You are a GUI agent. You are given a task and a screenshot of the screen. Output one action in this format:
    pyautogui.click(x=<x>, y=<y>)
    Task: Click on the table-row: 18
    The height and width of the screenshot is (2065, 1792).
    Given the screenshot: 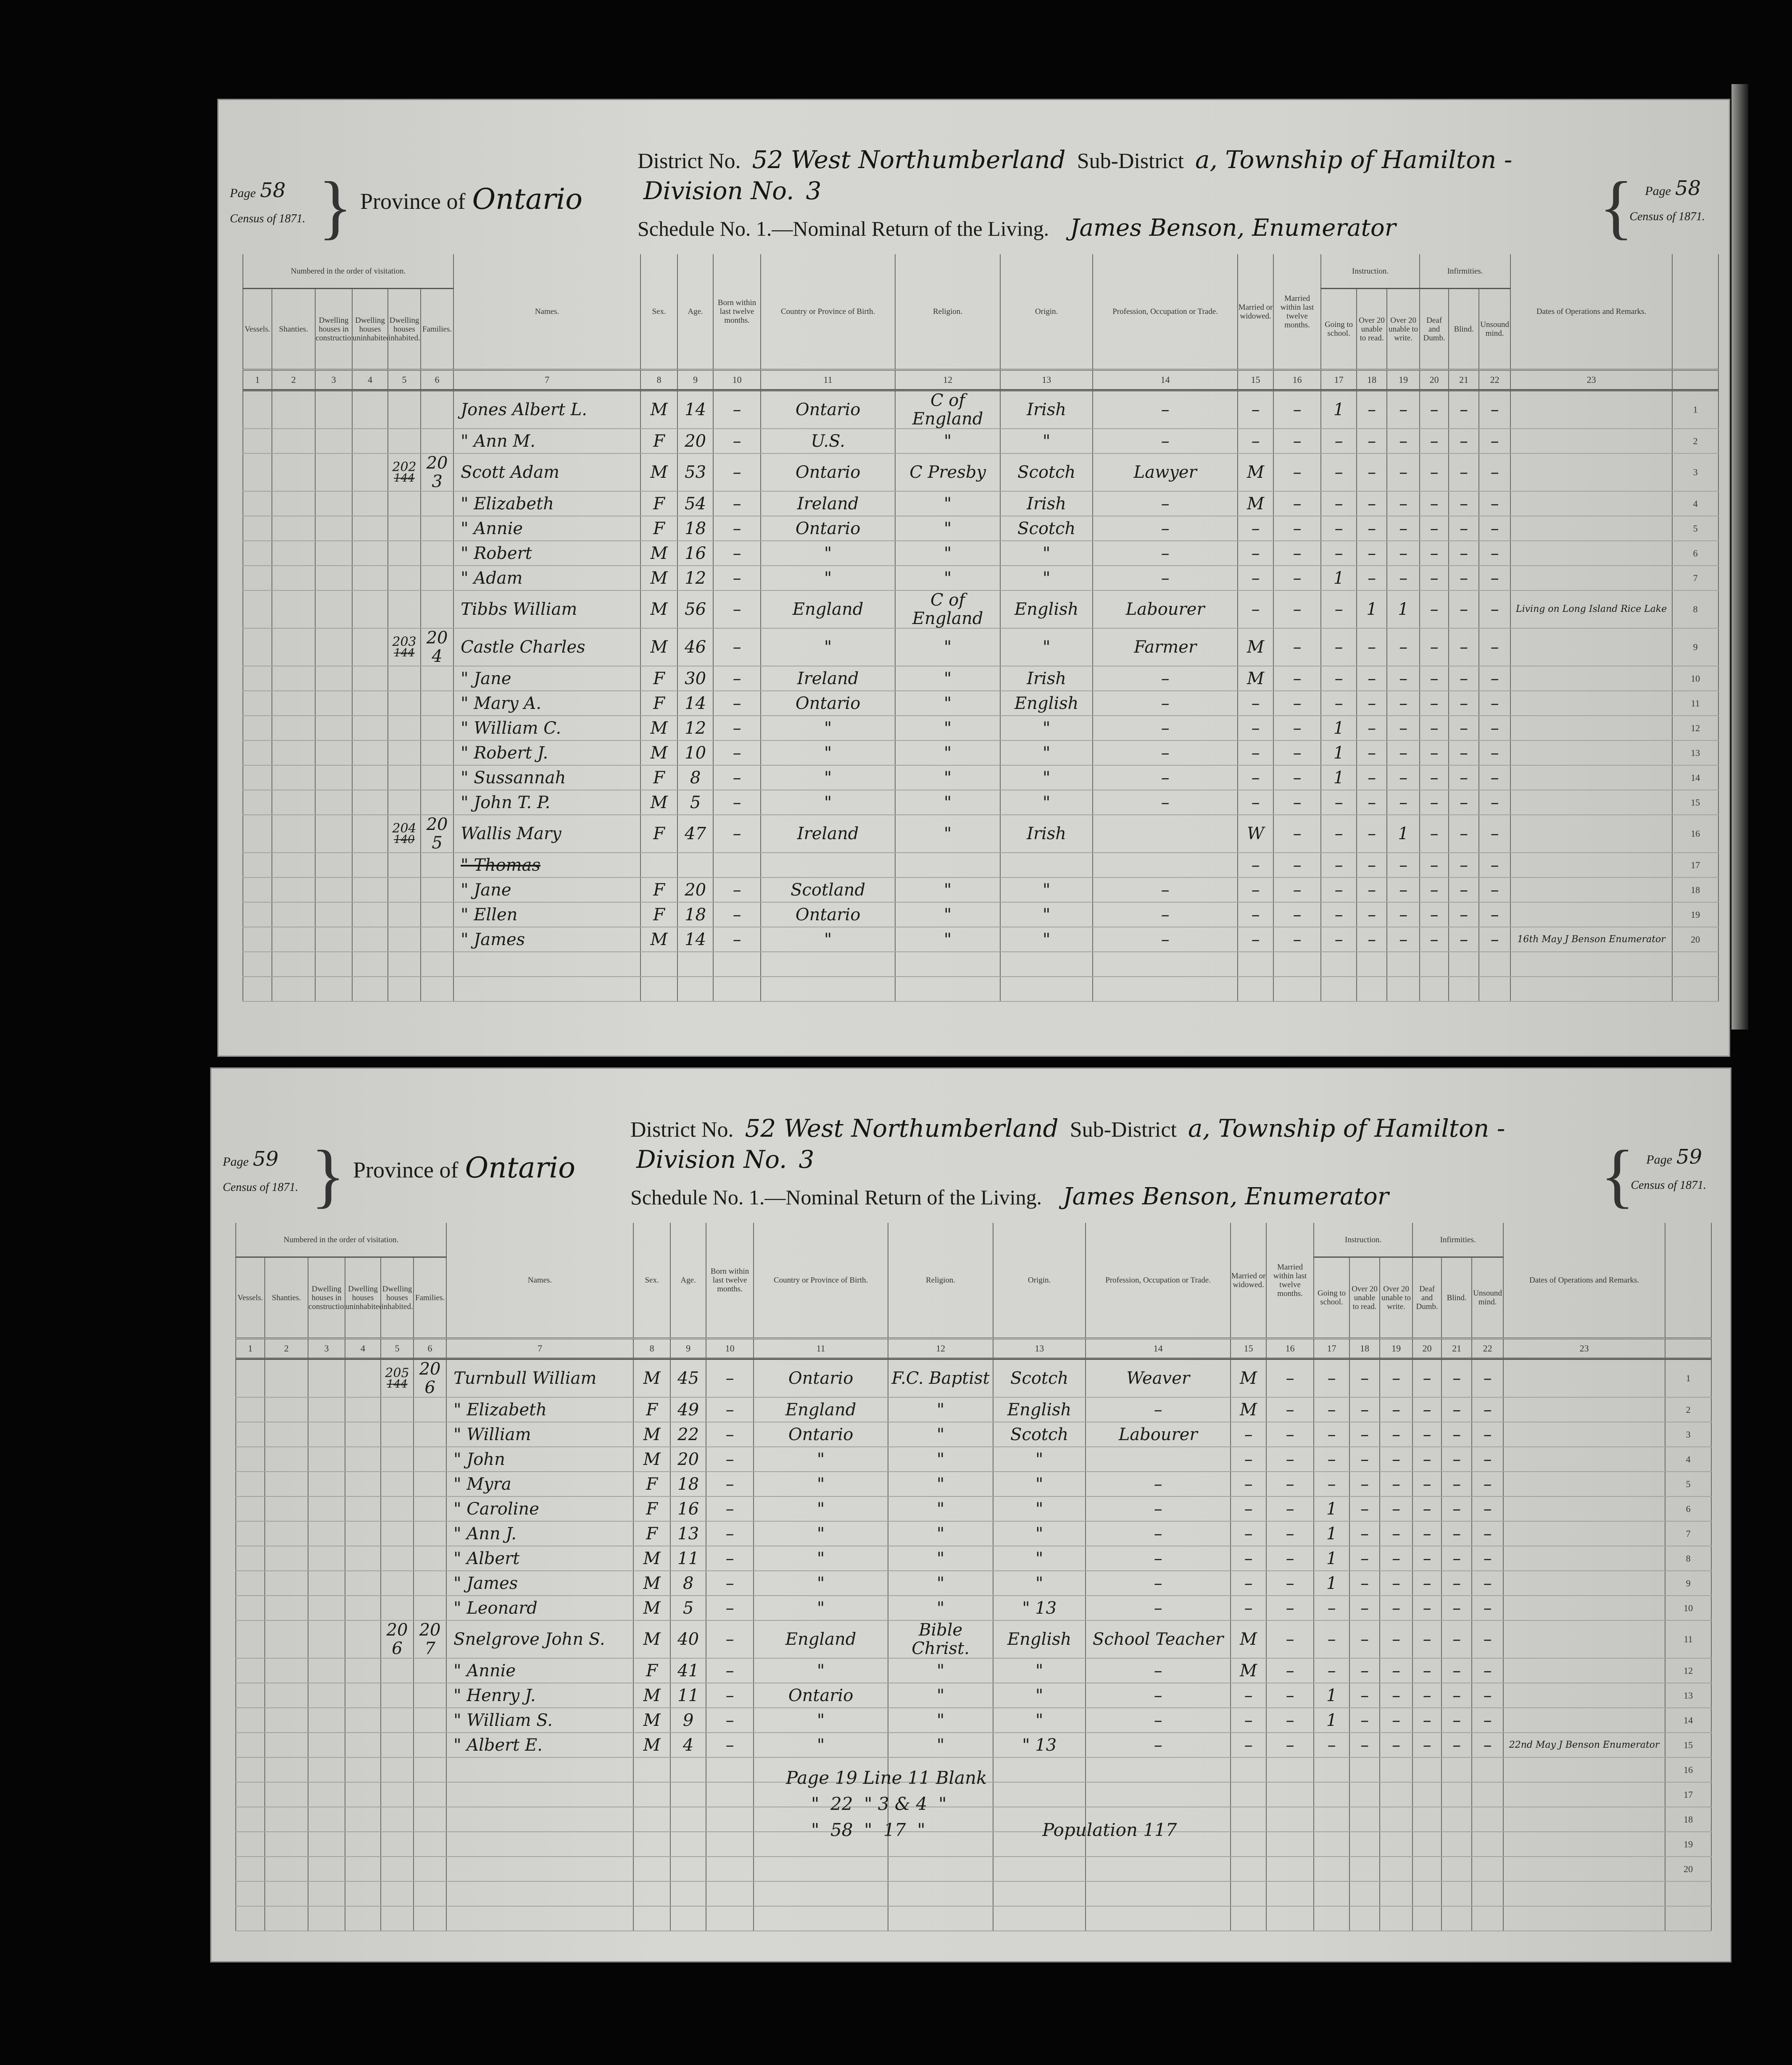 What is the action you would take?
    pyautogui.click(x=973, y=1819)
    